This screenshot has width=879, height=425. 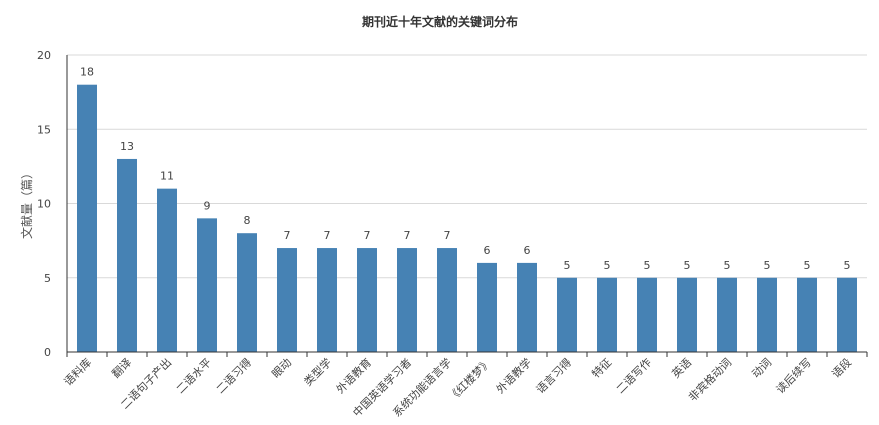 I want to click on x-tick-label: 读后续写, so click(x=793, y=375).